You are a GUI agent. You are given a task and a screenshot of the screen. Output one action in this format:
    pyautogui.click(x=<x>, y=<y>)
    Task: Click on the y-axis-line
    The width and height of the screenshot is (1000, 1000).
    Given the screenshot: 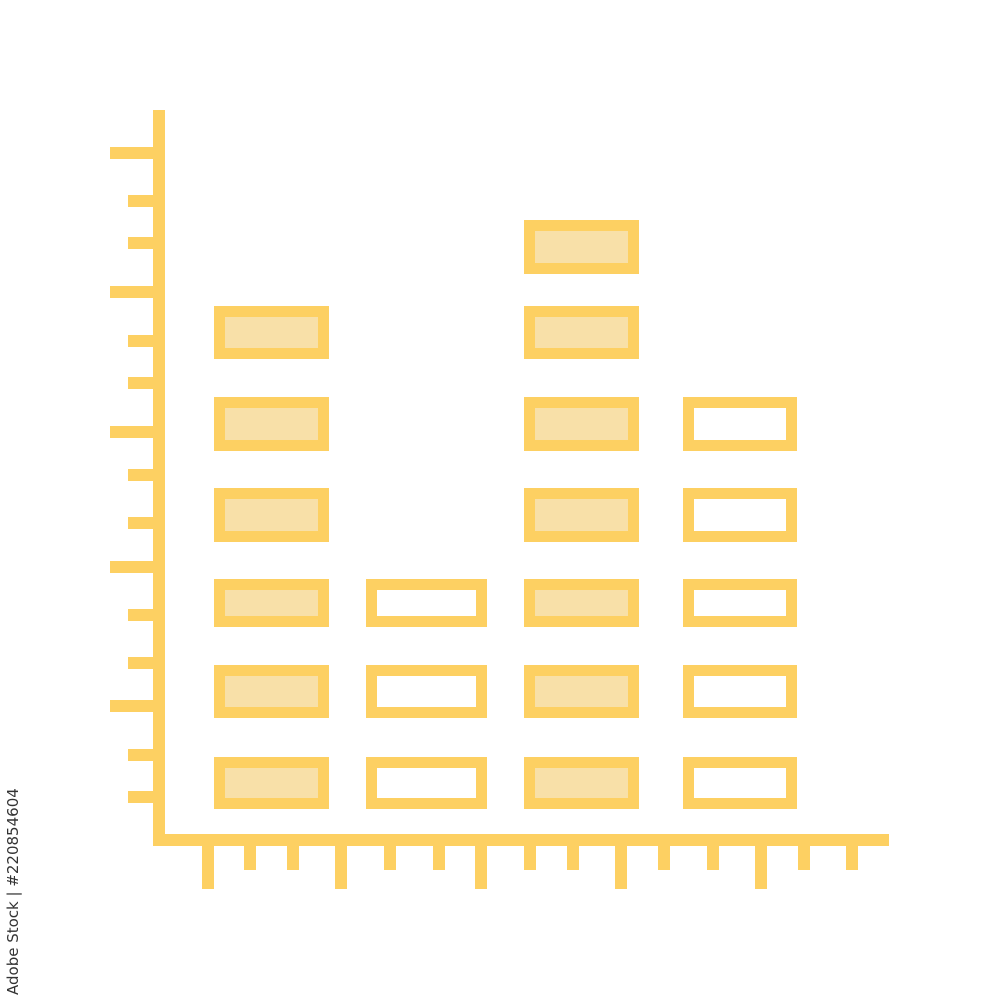 What is the action you would take?
    pyautogui.click(x=159, y=478)
    